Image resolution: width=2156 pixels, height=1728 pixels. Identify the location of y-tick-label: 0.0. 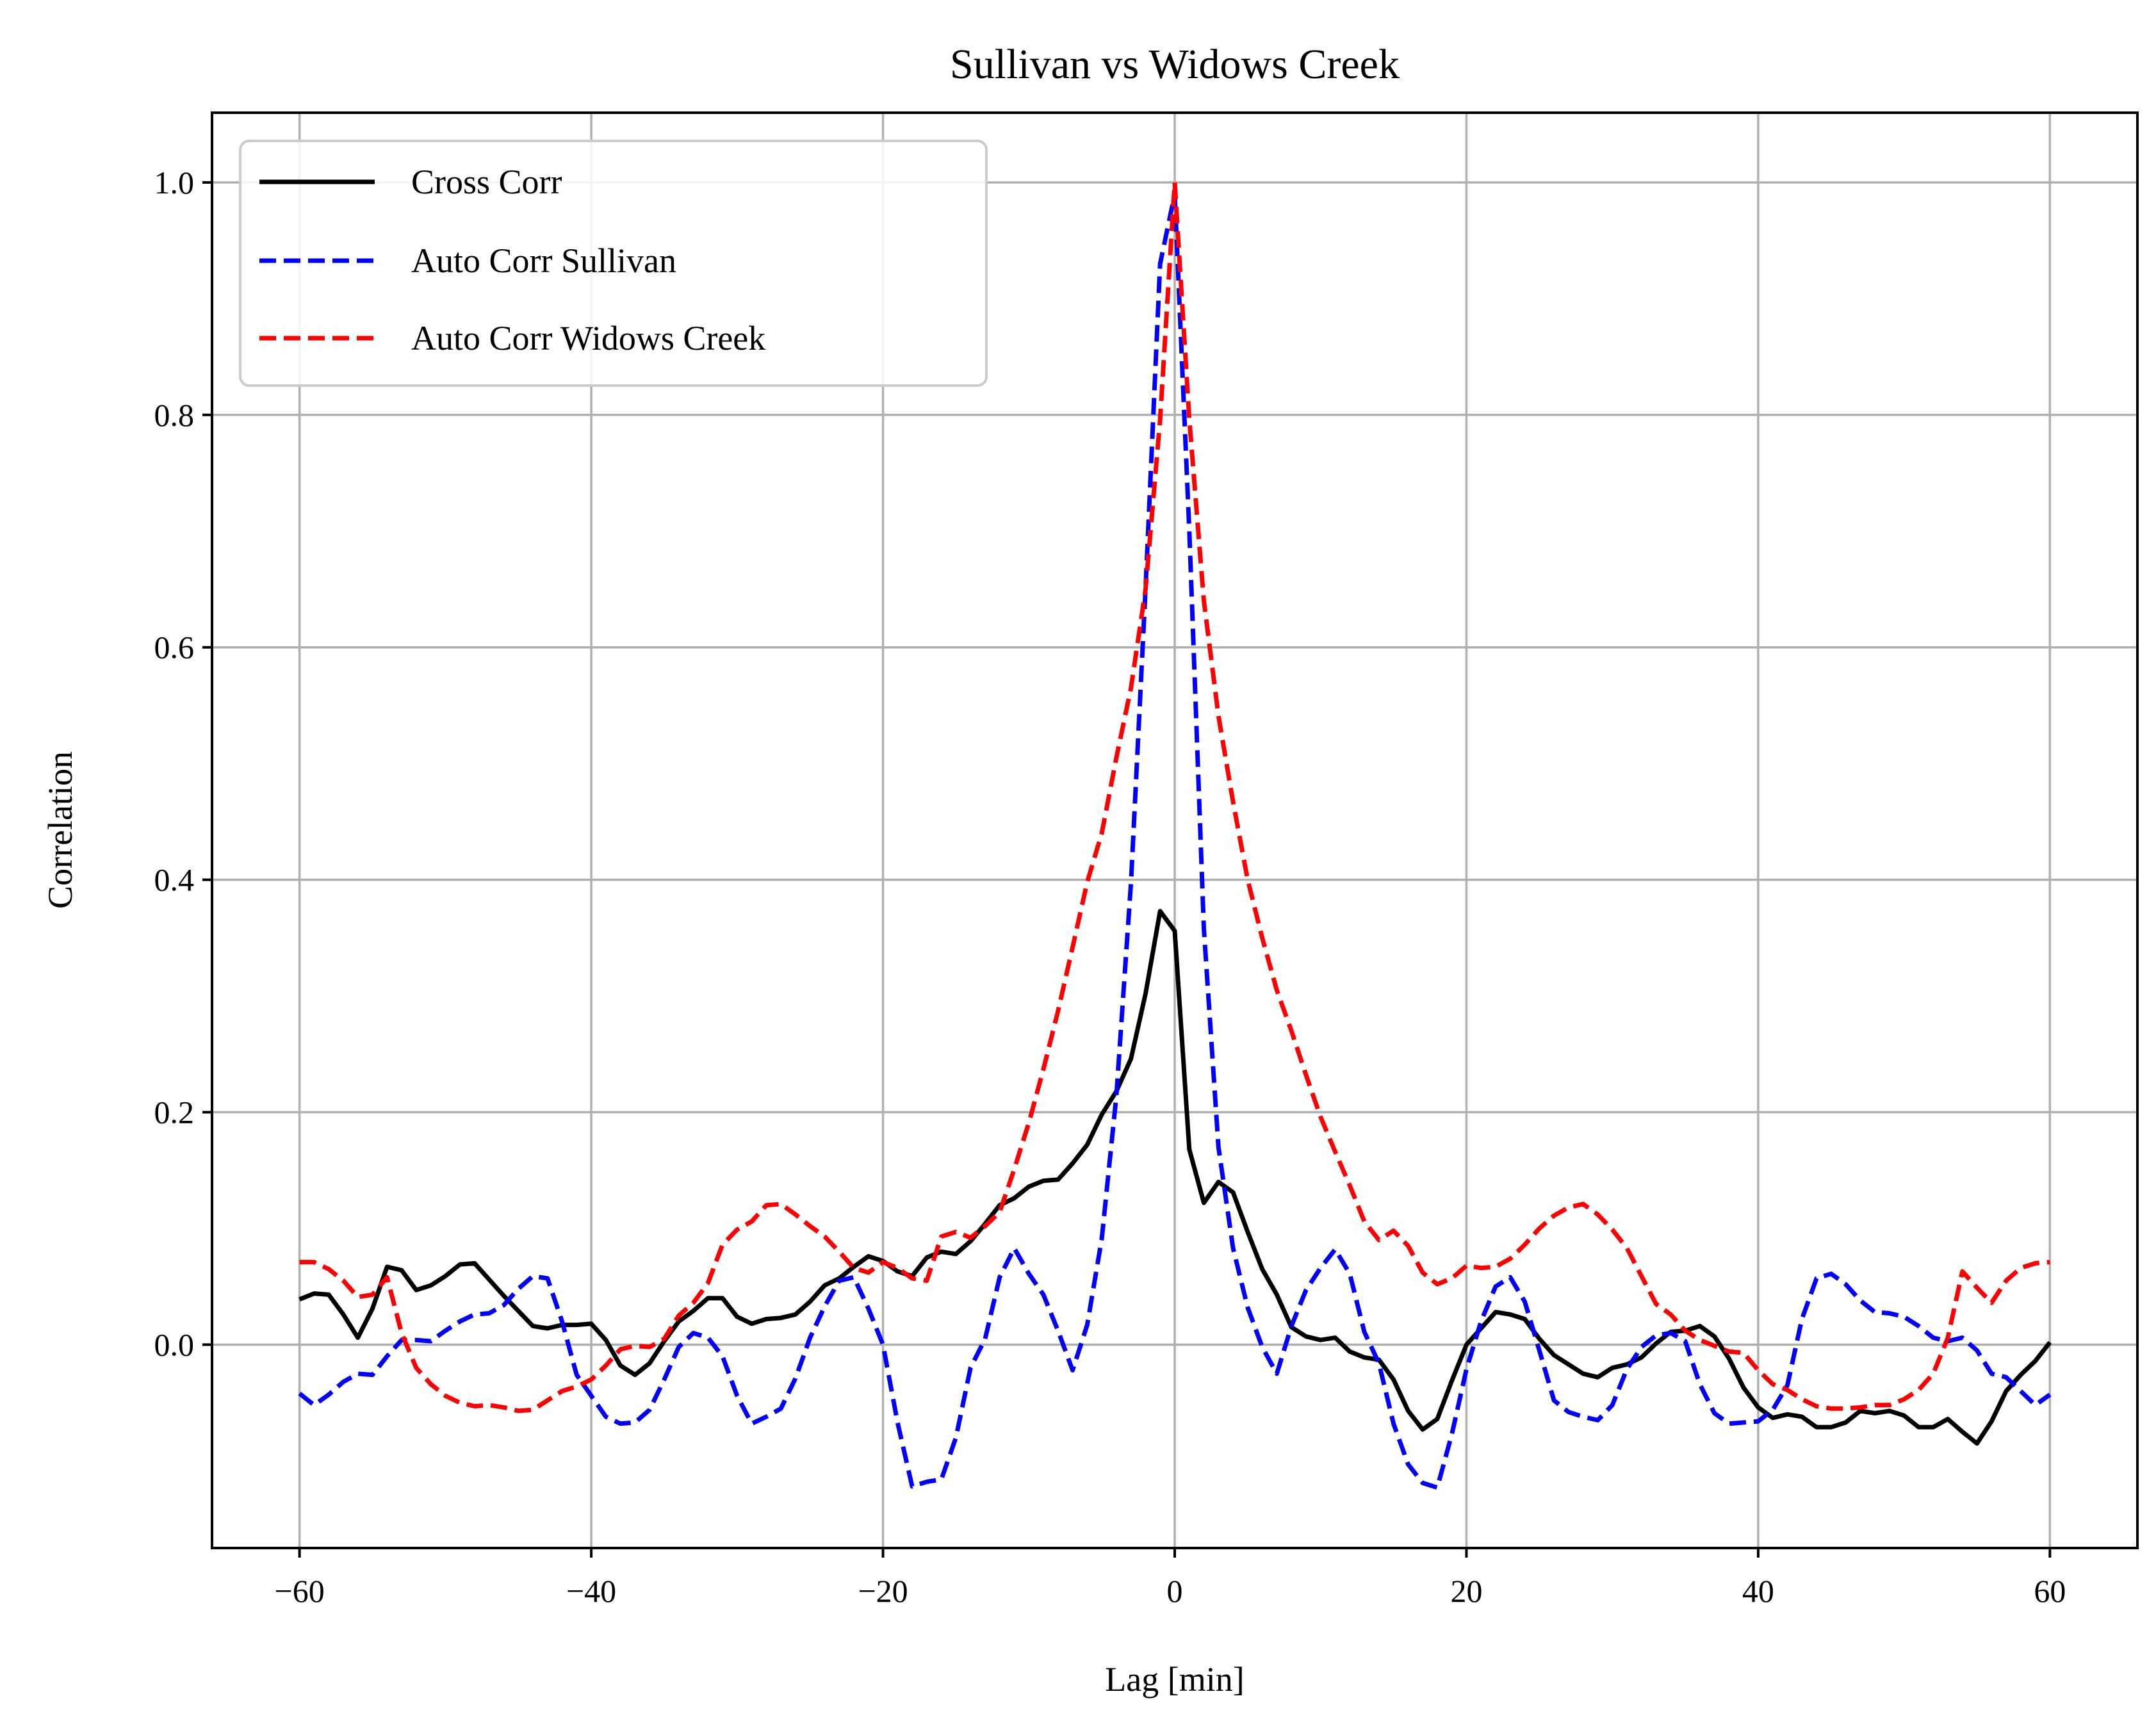
(174, 1344).